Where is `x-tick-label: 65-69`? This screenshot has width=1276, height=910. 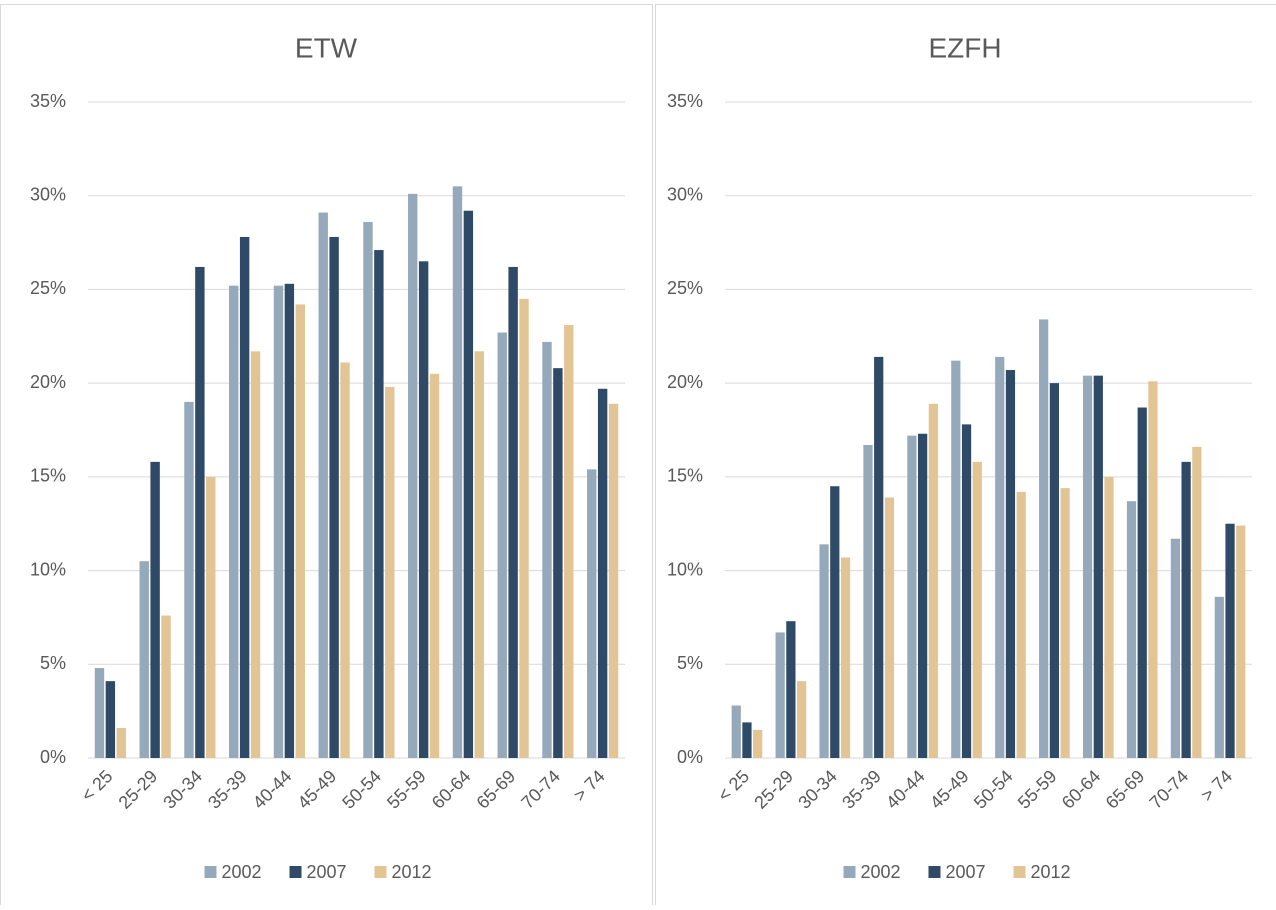
x-tick-label: 65-69 is located at coordinates (1125, 789).